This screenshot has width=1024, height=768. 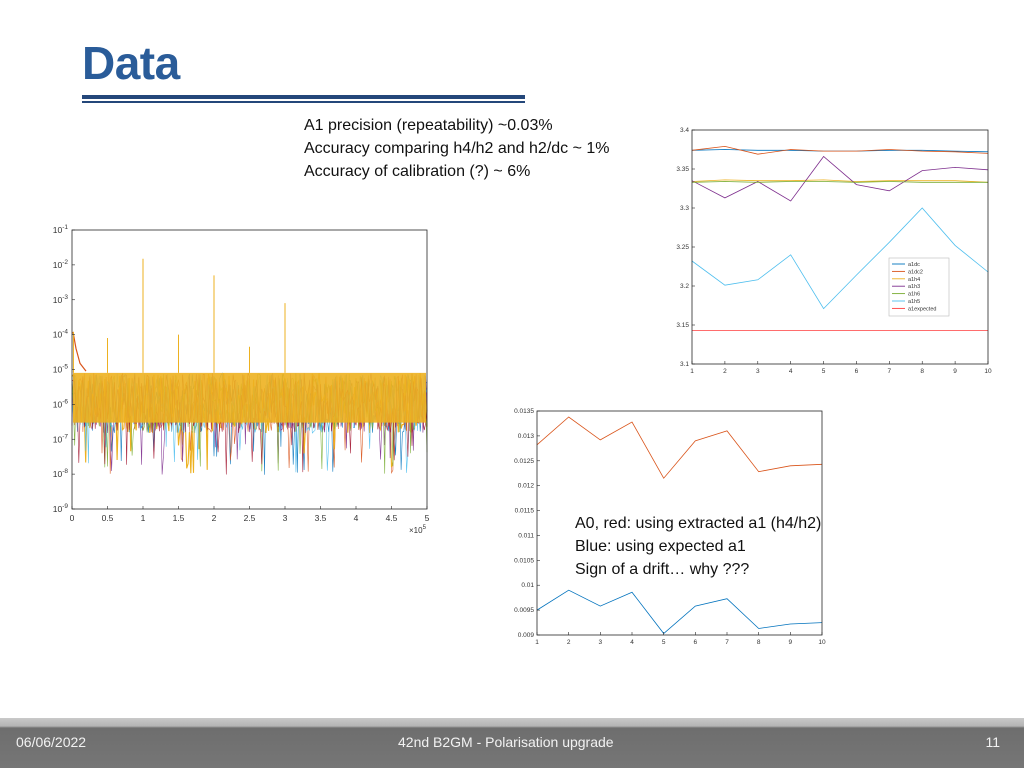 What do you see at coordinates (61, 438) in the screenshot?
I see `y-tick-label: 10⁻⁷` at bounding box center [61, 438].